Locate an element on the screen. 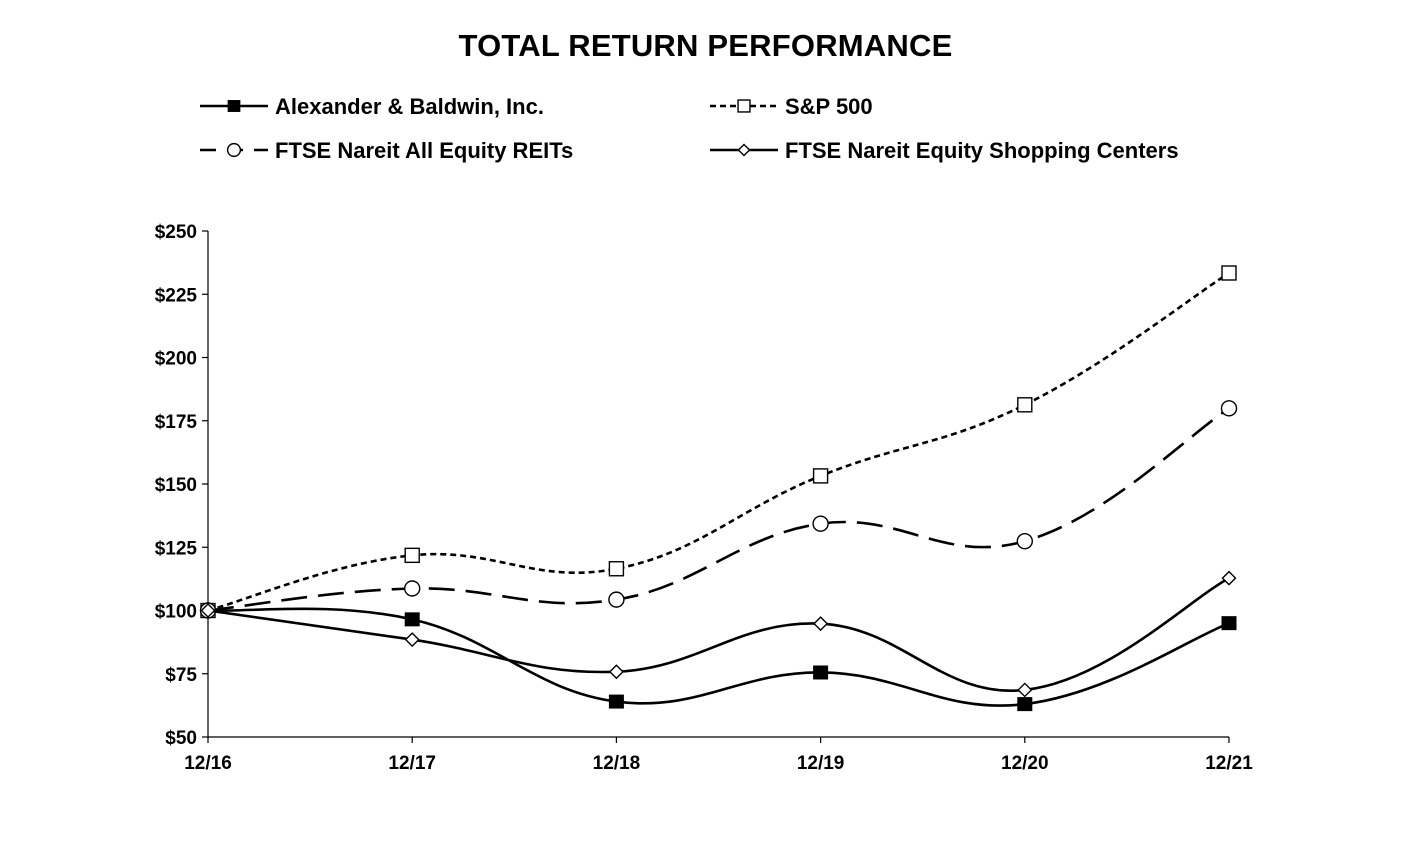 The image size is (1411, 867). chart-title: TOTAL RETURN PERFORMANCE is located at coordinates (705, 45).